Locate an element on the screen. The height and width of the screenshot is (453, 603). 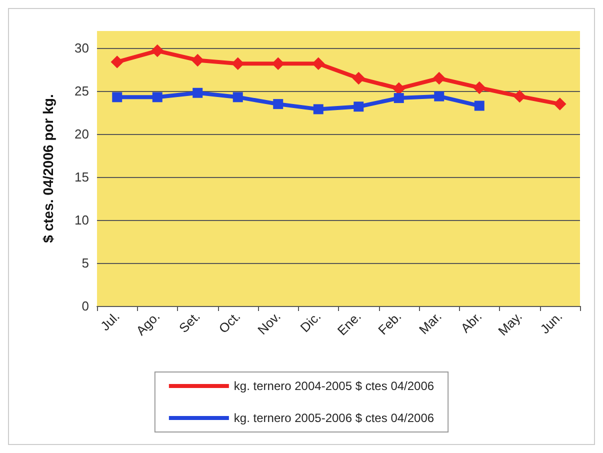
x-tick-label: Jul. is located at coordinates (110, 321).